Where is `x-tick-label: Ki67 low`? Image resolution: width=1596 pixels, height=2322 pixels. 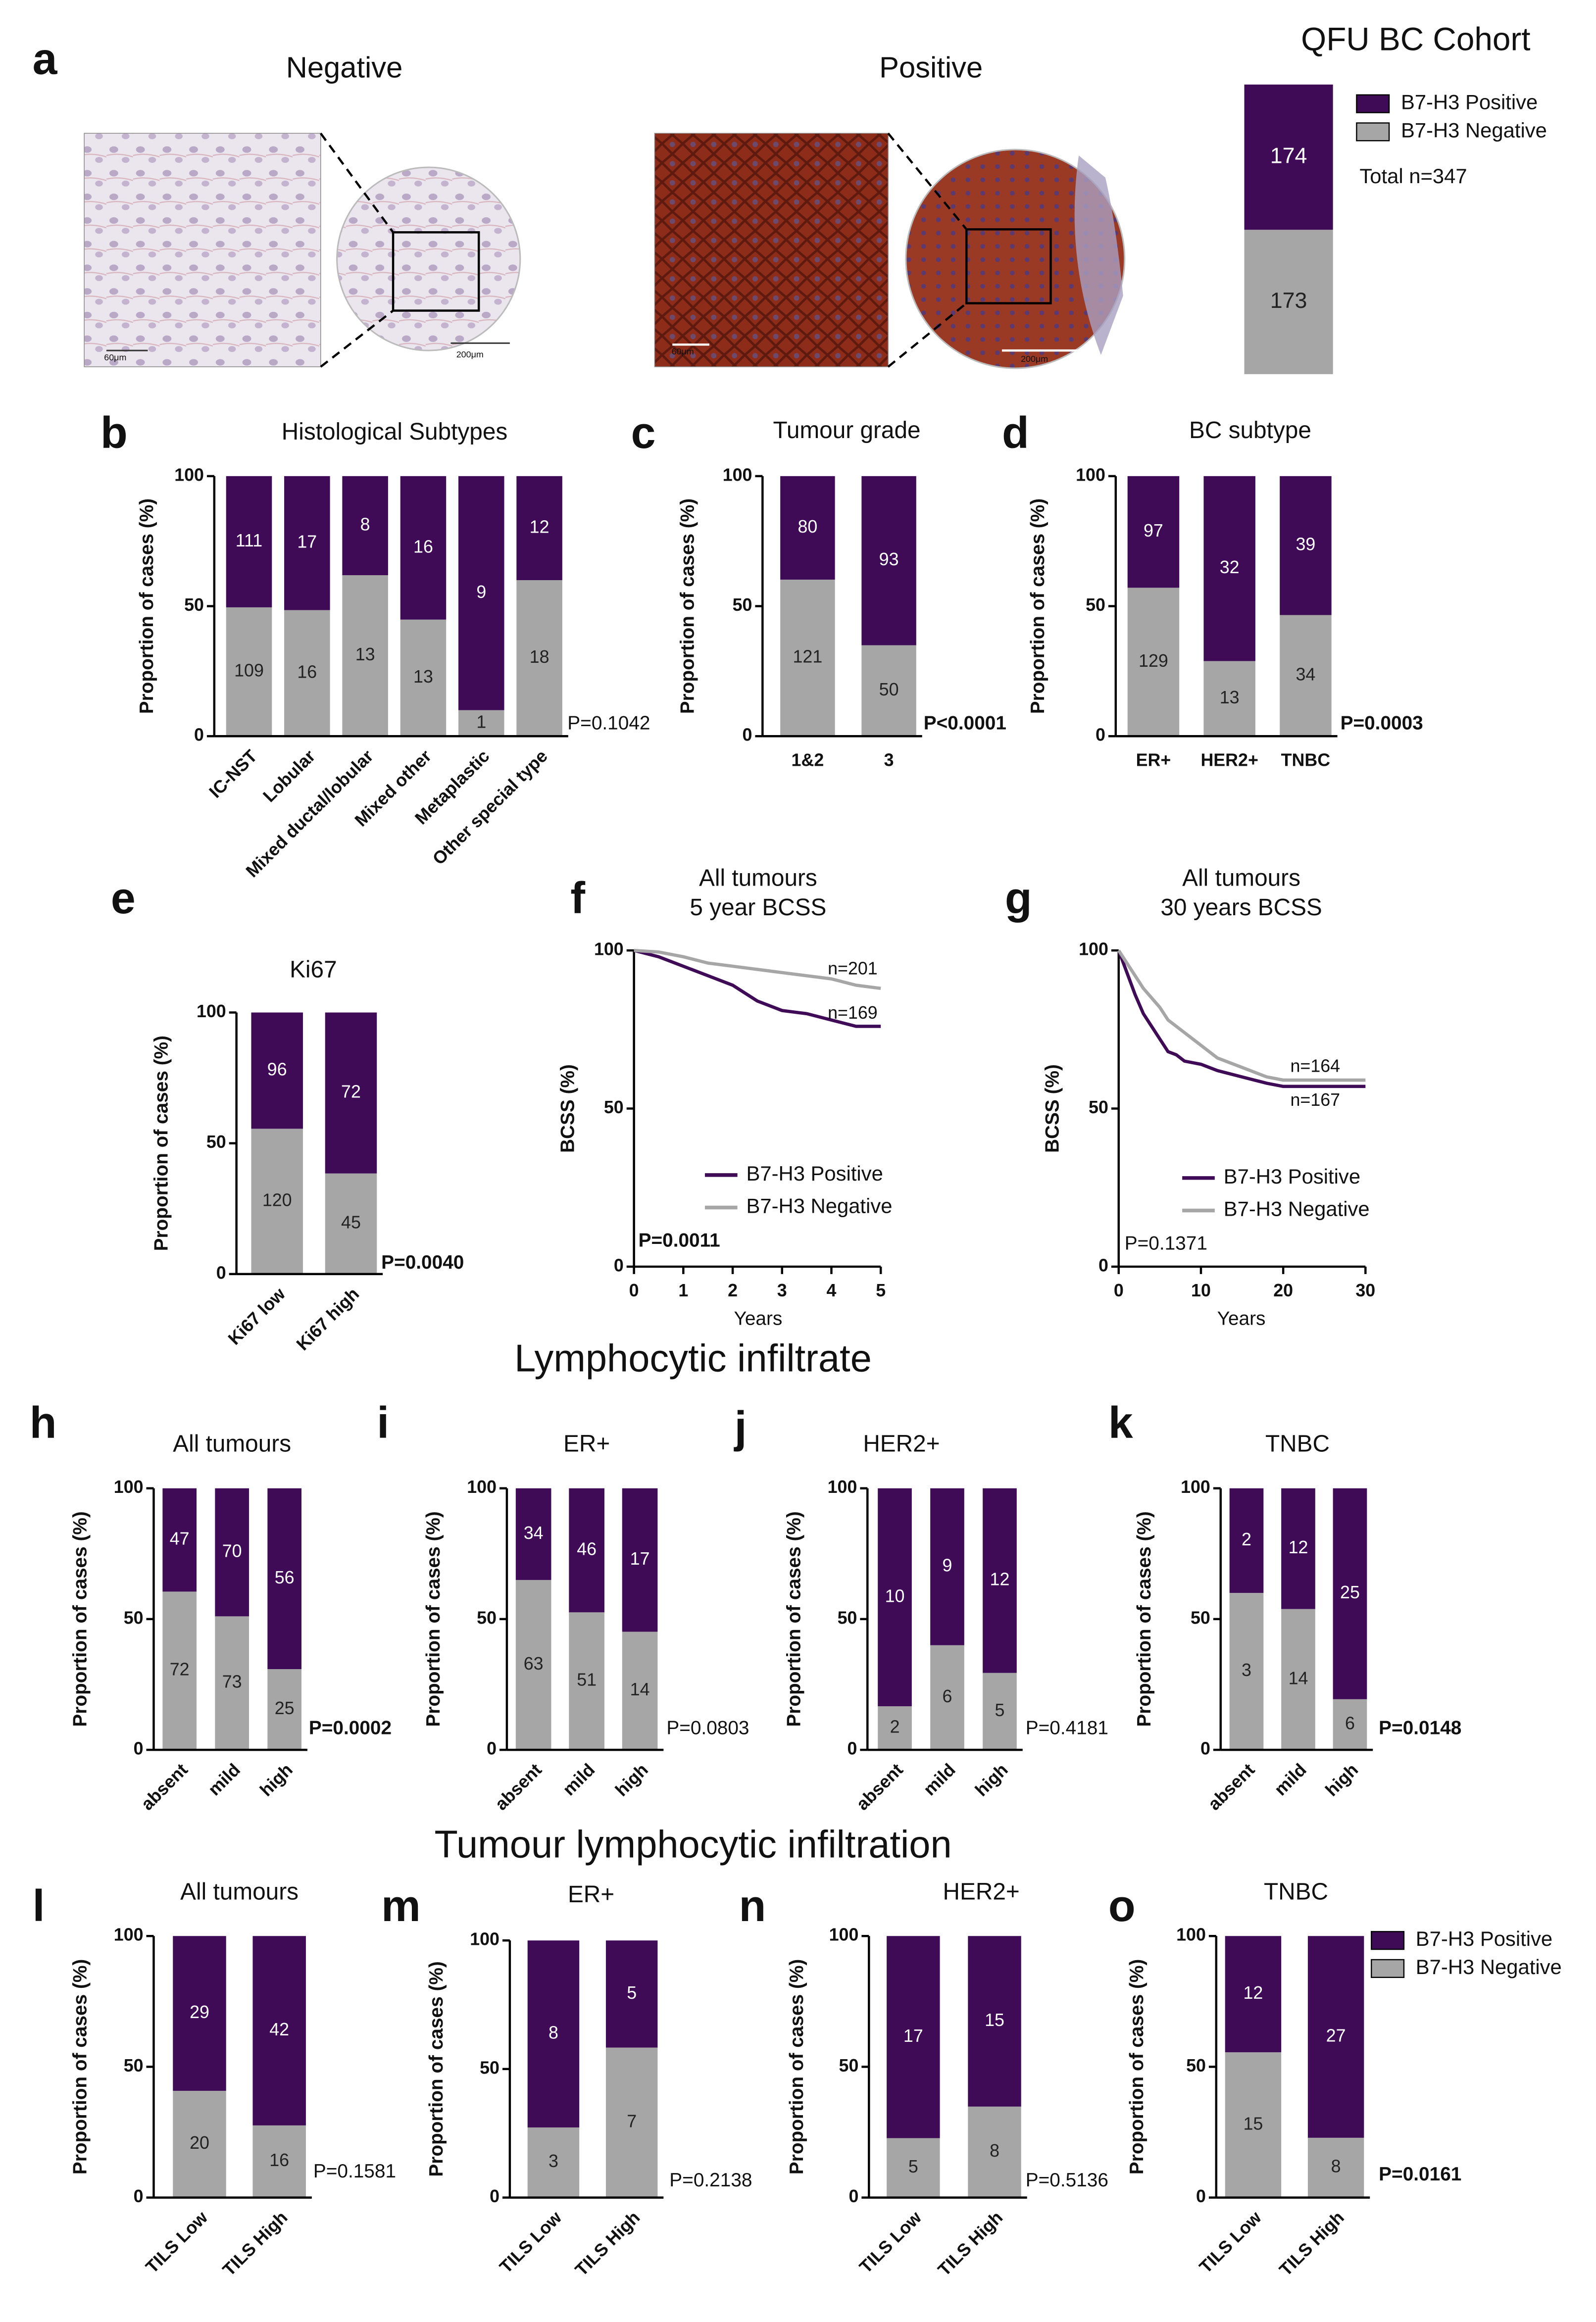 x-tick-label: Ki67 low is located at coordinates (256, 1316).